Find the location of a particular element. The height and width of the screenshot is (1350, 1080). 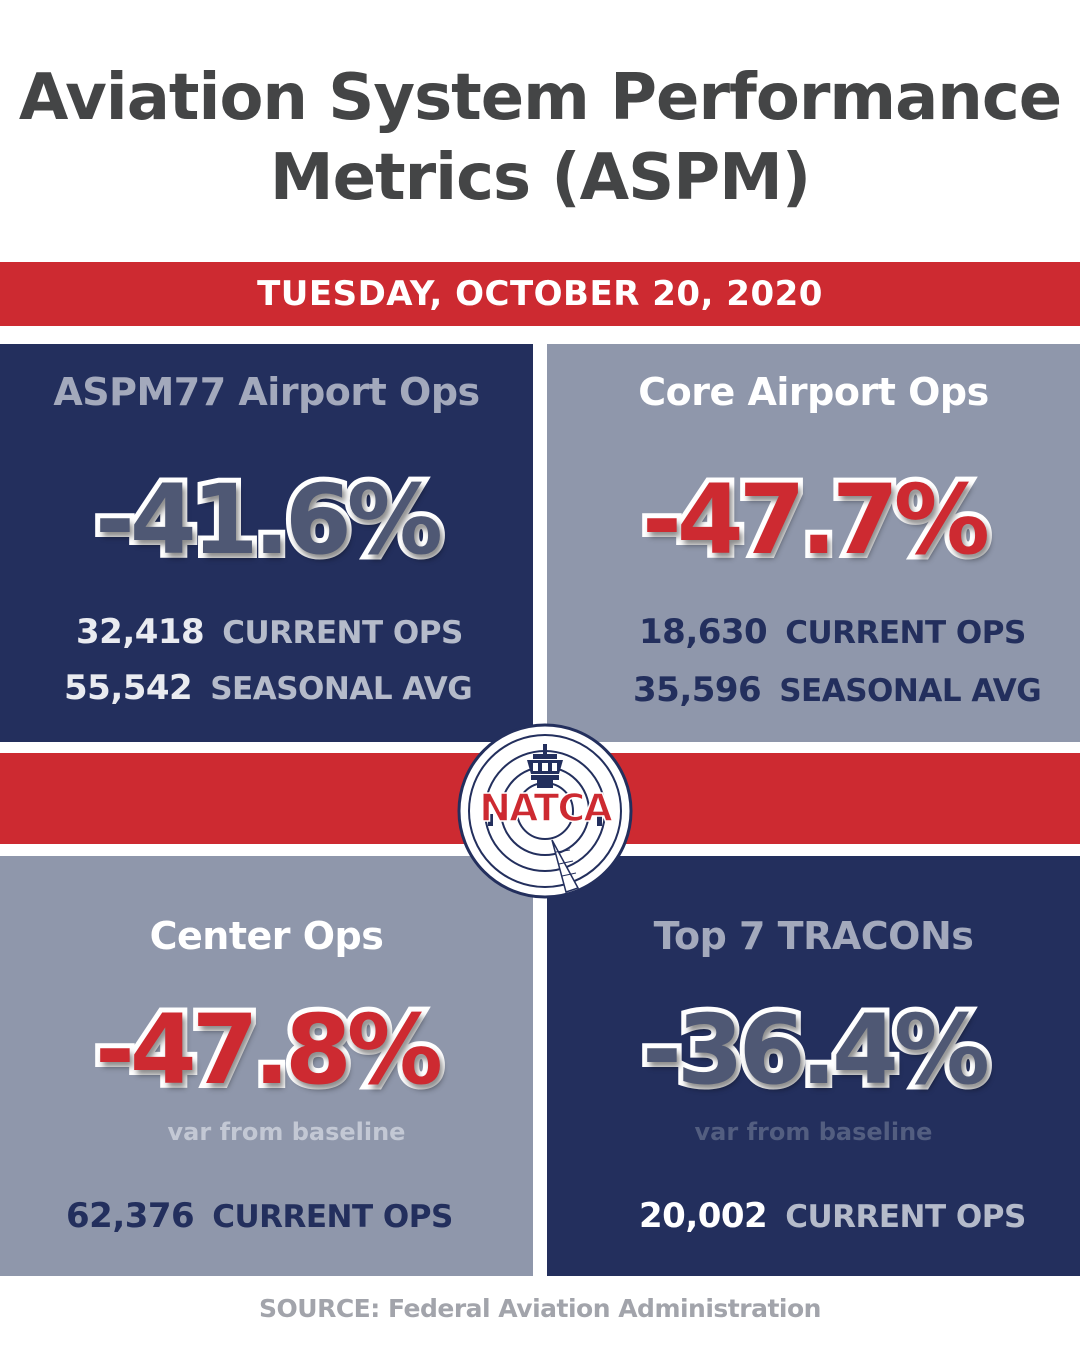

seasonal-avg-stat: 35,596 SEASONAL AVG is located at coordinates (837, 690).